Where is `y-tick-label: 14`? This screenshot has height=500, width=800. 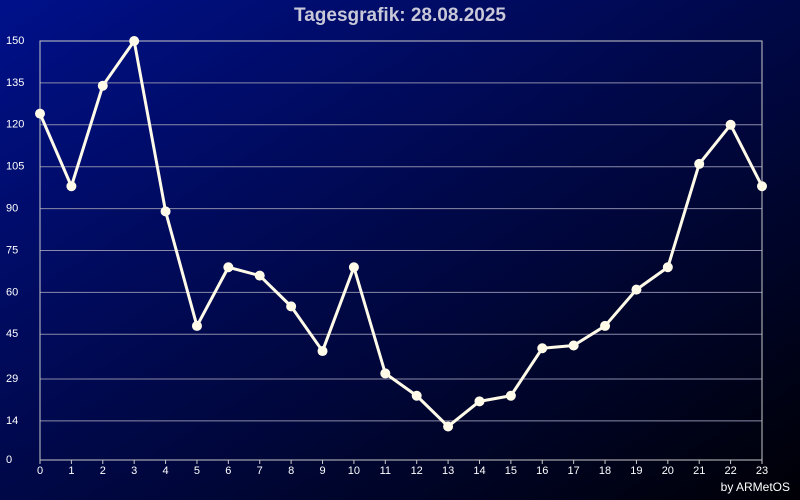 y-tick-label: 14 is located at coordinates (12, 421).